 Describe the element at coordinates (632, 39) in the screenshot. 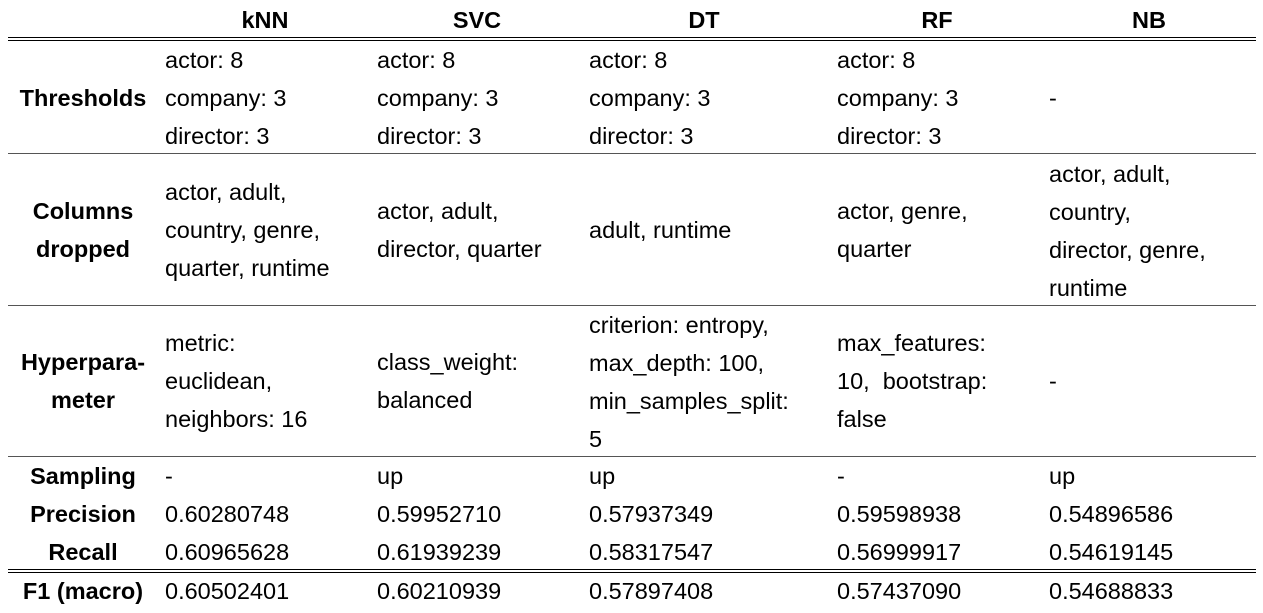

I see `header-rule` at that location.